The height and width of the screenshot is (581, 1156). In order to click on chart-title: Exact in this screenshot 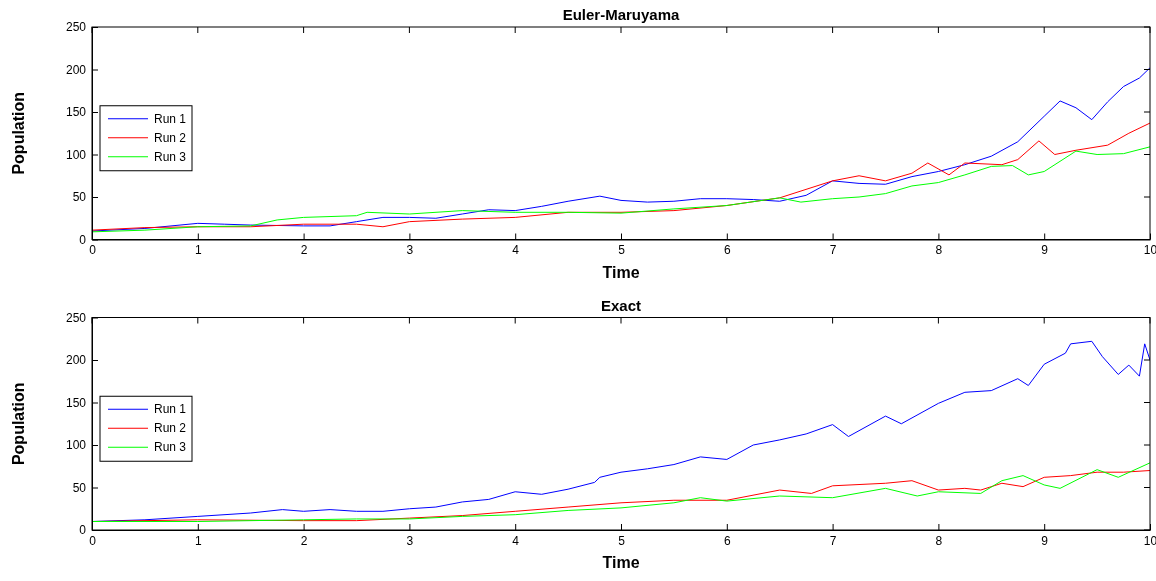, I will do `click(621, 305)`.